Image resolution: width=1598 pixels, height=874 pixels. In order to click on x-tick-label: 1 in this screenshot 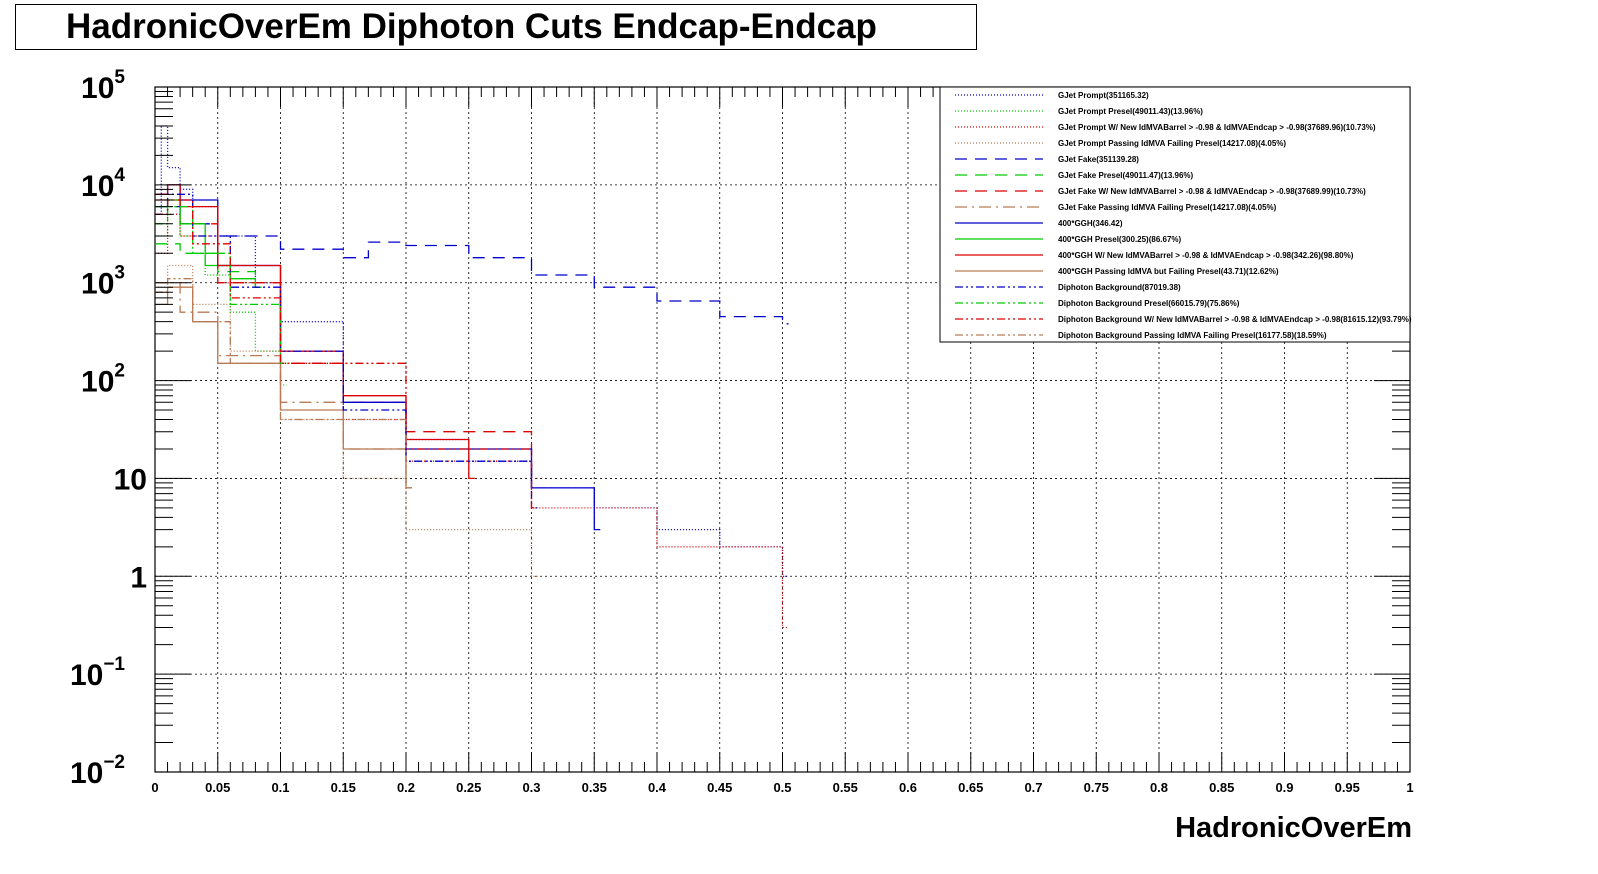, I will do `click(1409, 787)`.